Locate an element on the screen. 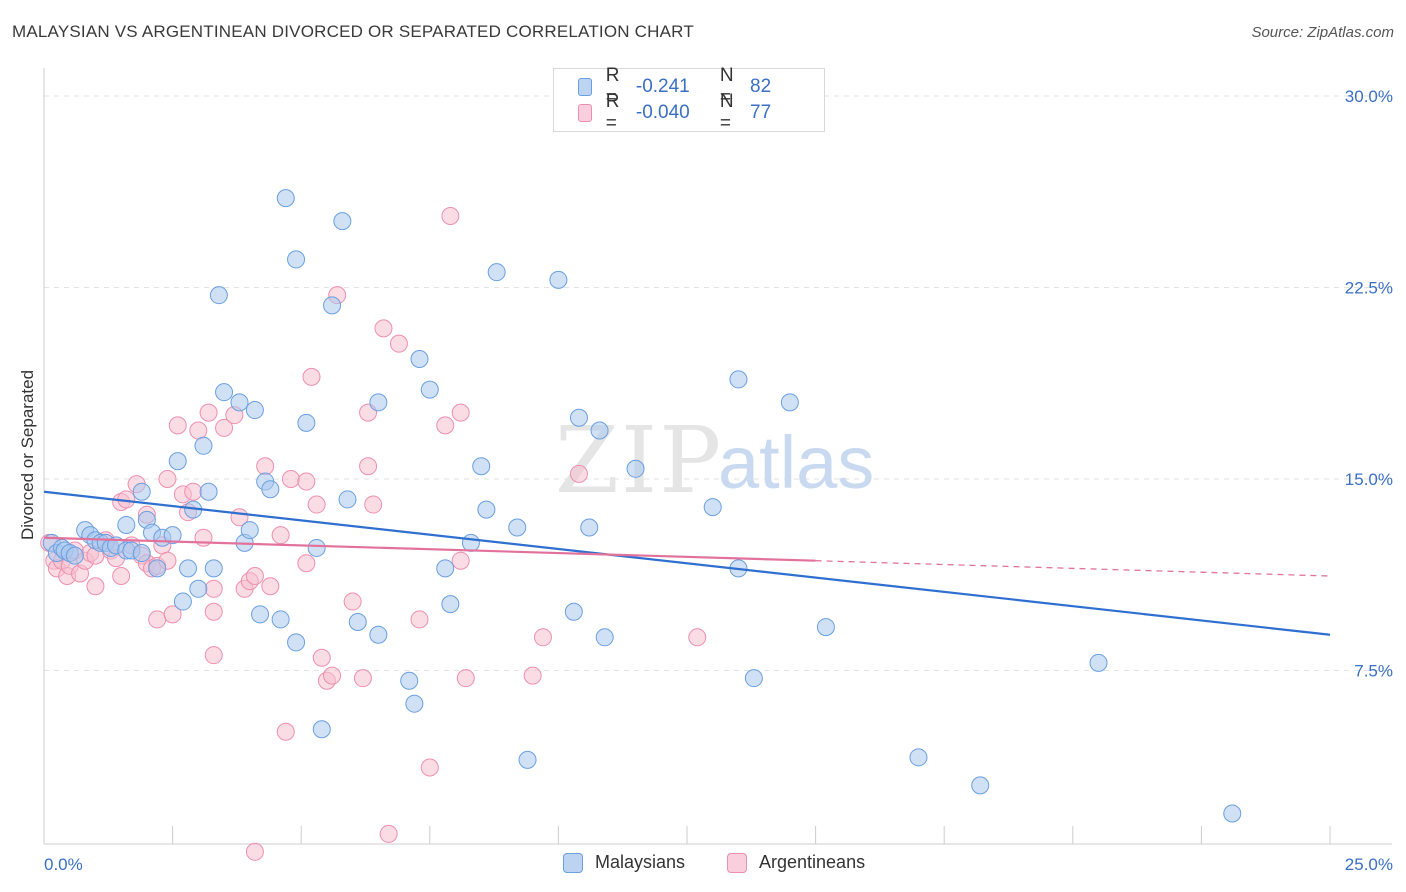 The width and height of the screenshot is (1406, 892). argentineans-trend-extension is located at coordinates (1073, 568).